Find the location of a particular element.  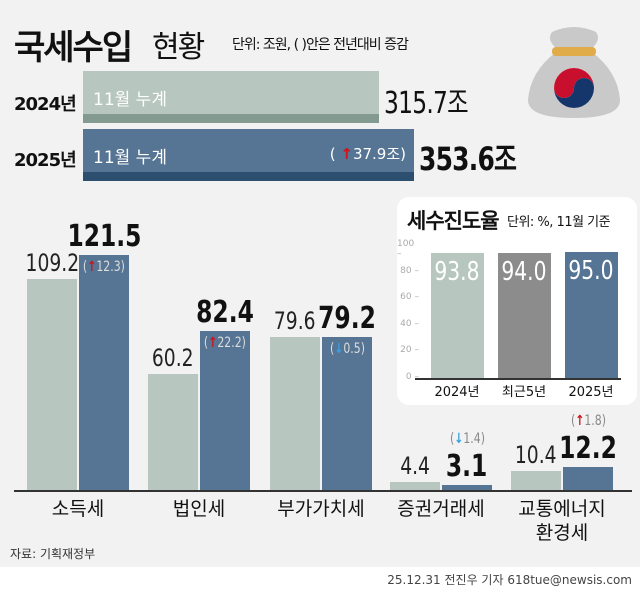

value-label-2025: 82.4 is located at coordinates (225, 312).